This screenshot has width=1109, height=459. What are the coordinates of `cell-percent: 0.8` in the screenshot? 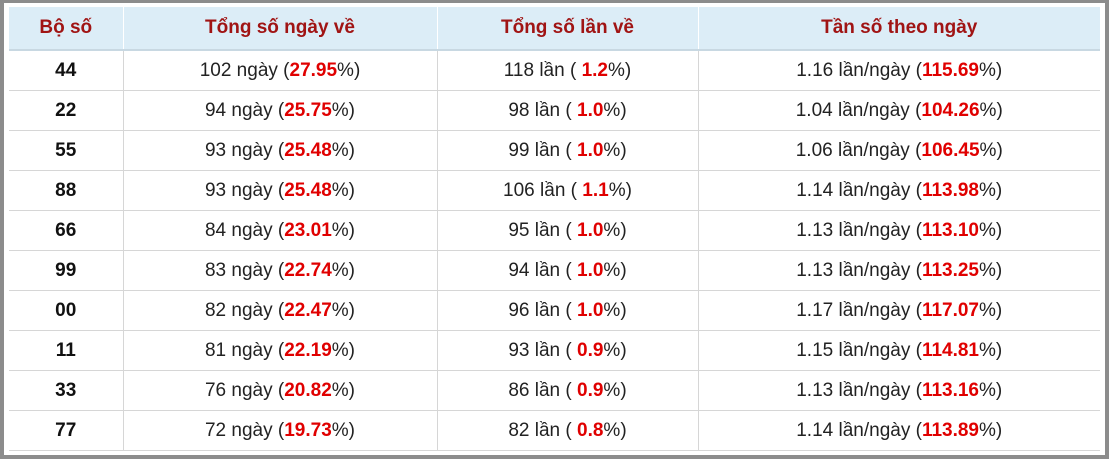 It's located at (590, 430).